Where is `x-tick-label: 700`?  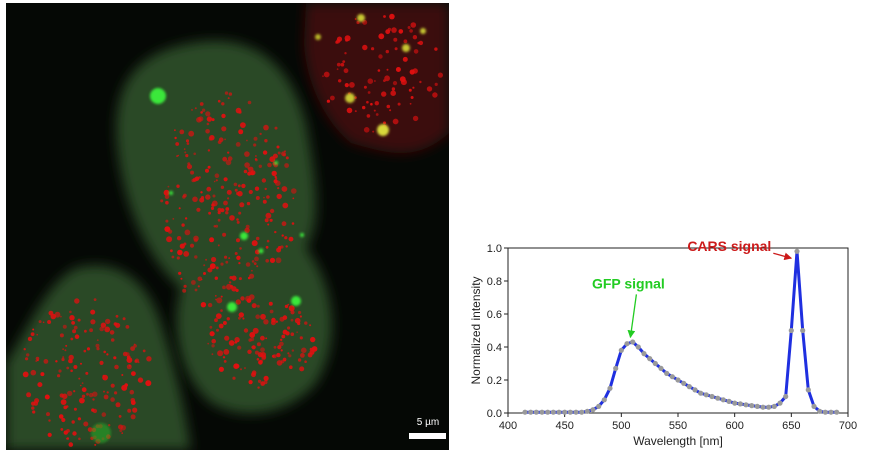
x-tick-label: 700 is located at coordinates (848, 426).